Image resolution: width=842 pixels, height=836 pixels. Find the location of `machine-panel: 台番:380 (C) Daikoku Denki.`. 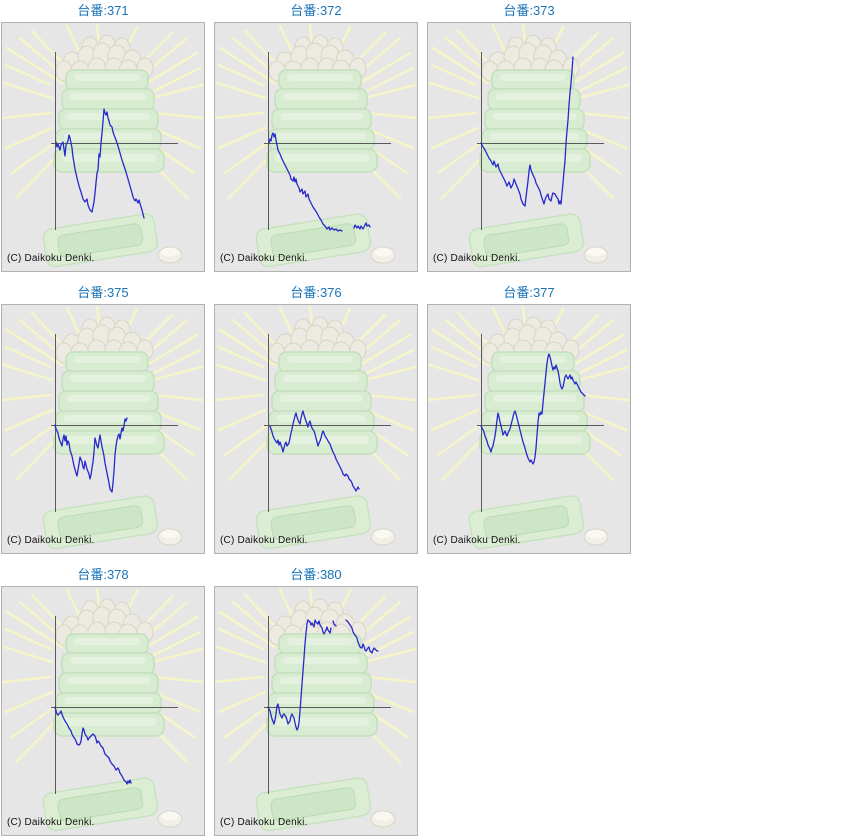

machine-panel: 台番:380 (C) Daikoku Denki. is located at coordinates (316, 701).